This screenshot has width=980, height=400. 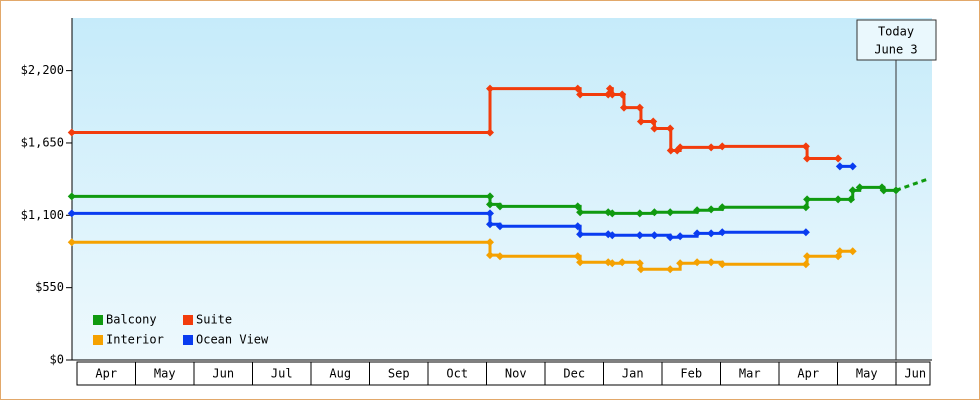 What do you see at coordinates (896, 32) in the screenshot?
I see `today-label: Today` at bounding box center [896, 32].